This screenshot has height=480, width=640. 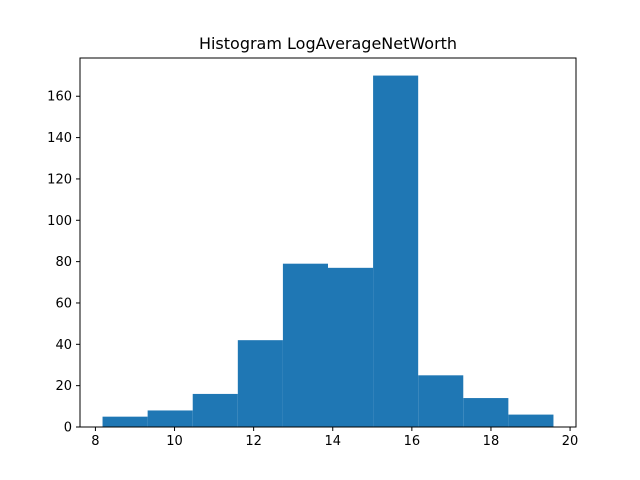 What do you see at coordinates (328, 43) in the screenshot?
I see `chart-title: Histogram LogAverageNetWorth` at bounding box center [328, 43].